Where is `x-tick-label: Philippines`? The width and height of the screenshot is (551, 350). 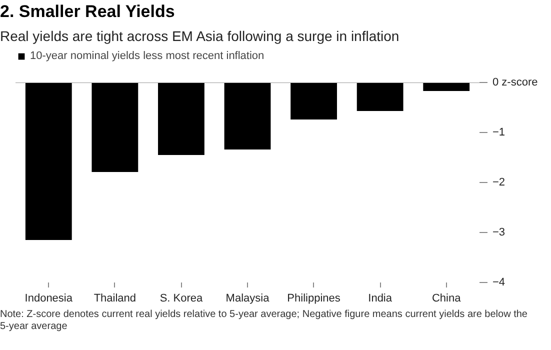 x-tick-label: Philippines is located at coordinates (314, 298).